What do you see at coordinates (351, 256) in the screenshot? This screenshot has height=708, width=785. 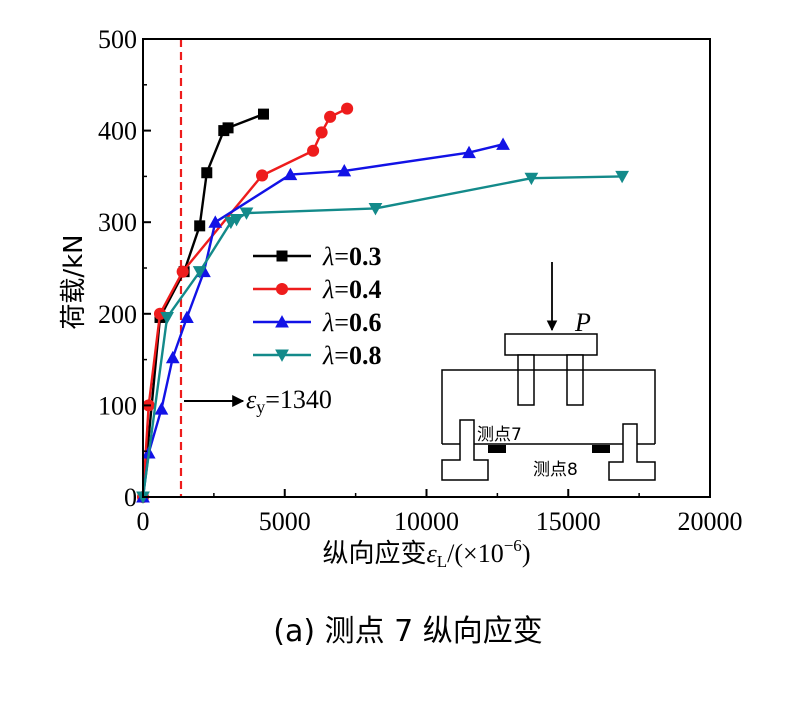 I see `legend-label: λ=0.3` at bounding box center [351, 256].